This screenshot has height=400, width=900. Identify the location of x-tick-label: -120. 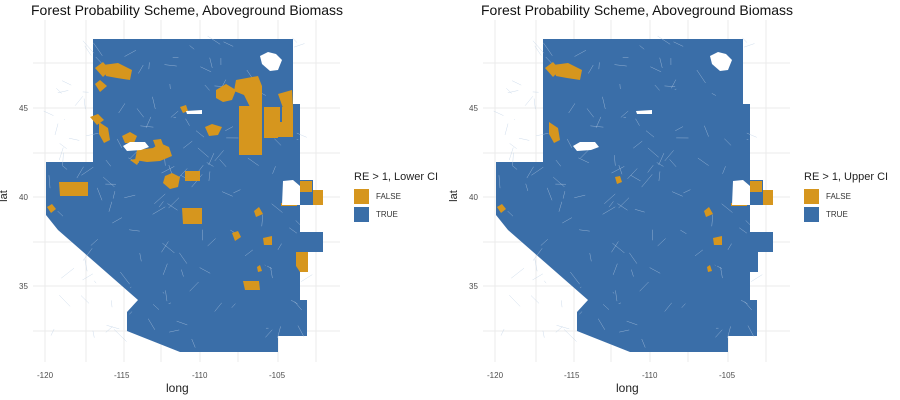
(45, 375).